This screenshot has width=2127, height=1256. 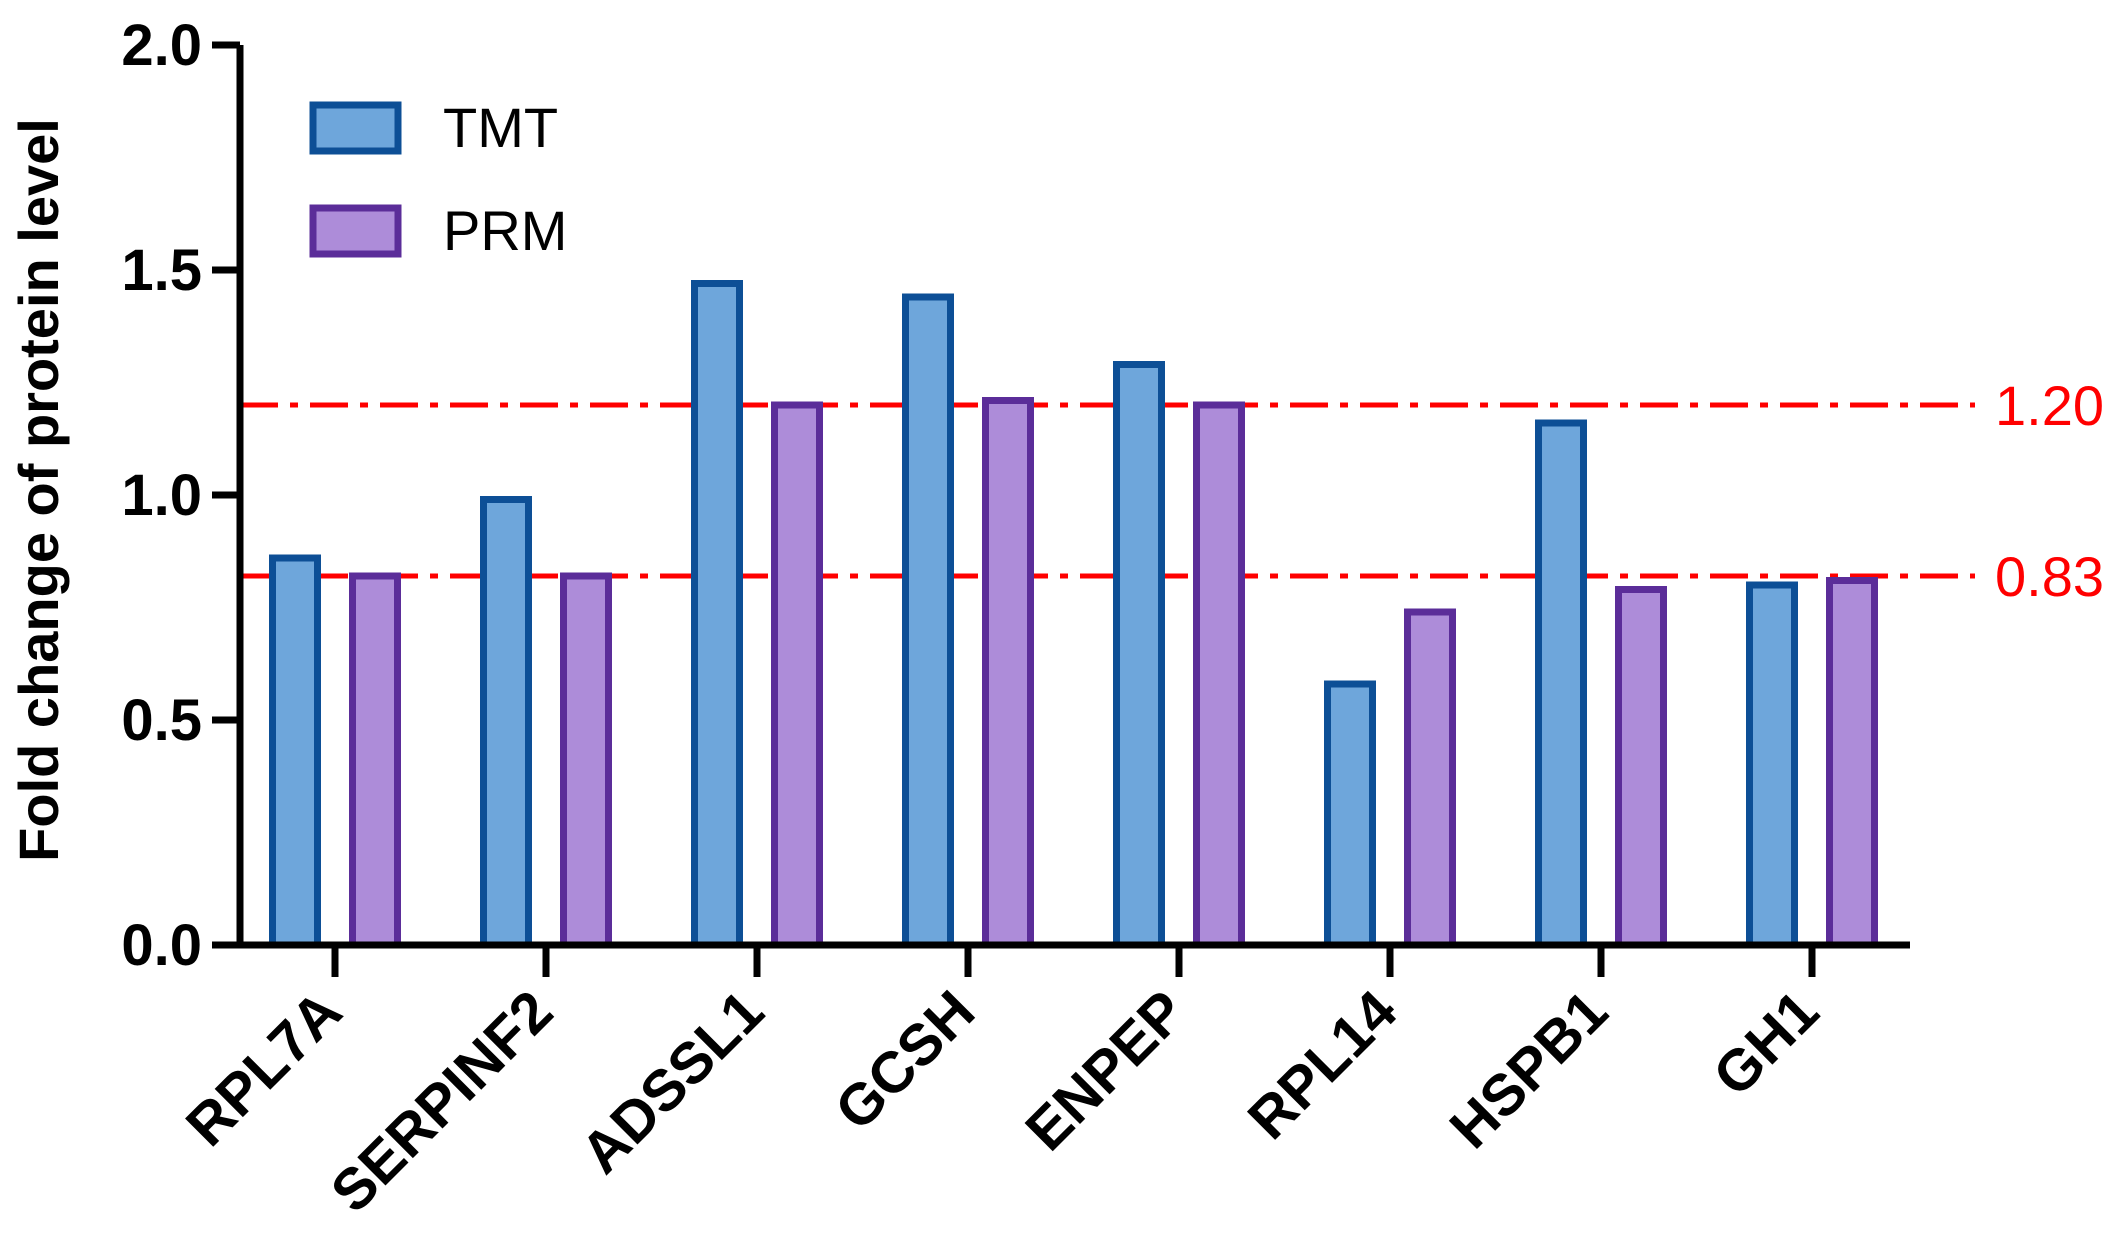 What do you see at coordinates (2049, 405) in the screenshot?
I see `reference-line-label-1: 1.20` at bounding box center [2049, 405].